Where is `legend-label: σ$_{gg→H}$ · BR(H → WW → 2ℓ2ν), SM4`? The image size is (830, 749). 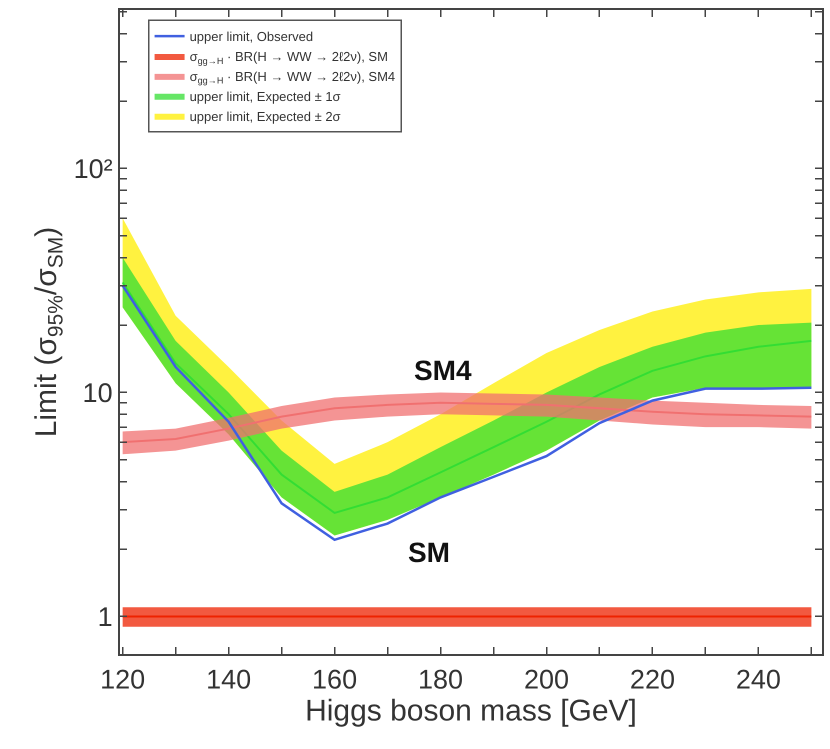 legend-label: σ$_{gg→H}$ · BR(H → WW → 2ℓ2ν), SM4 is located at coordinates (293, 77).